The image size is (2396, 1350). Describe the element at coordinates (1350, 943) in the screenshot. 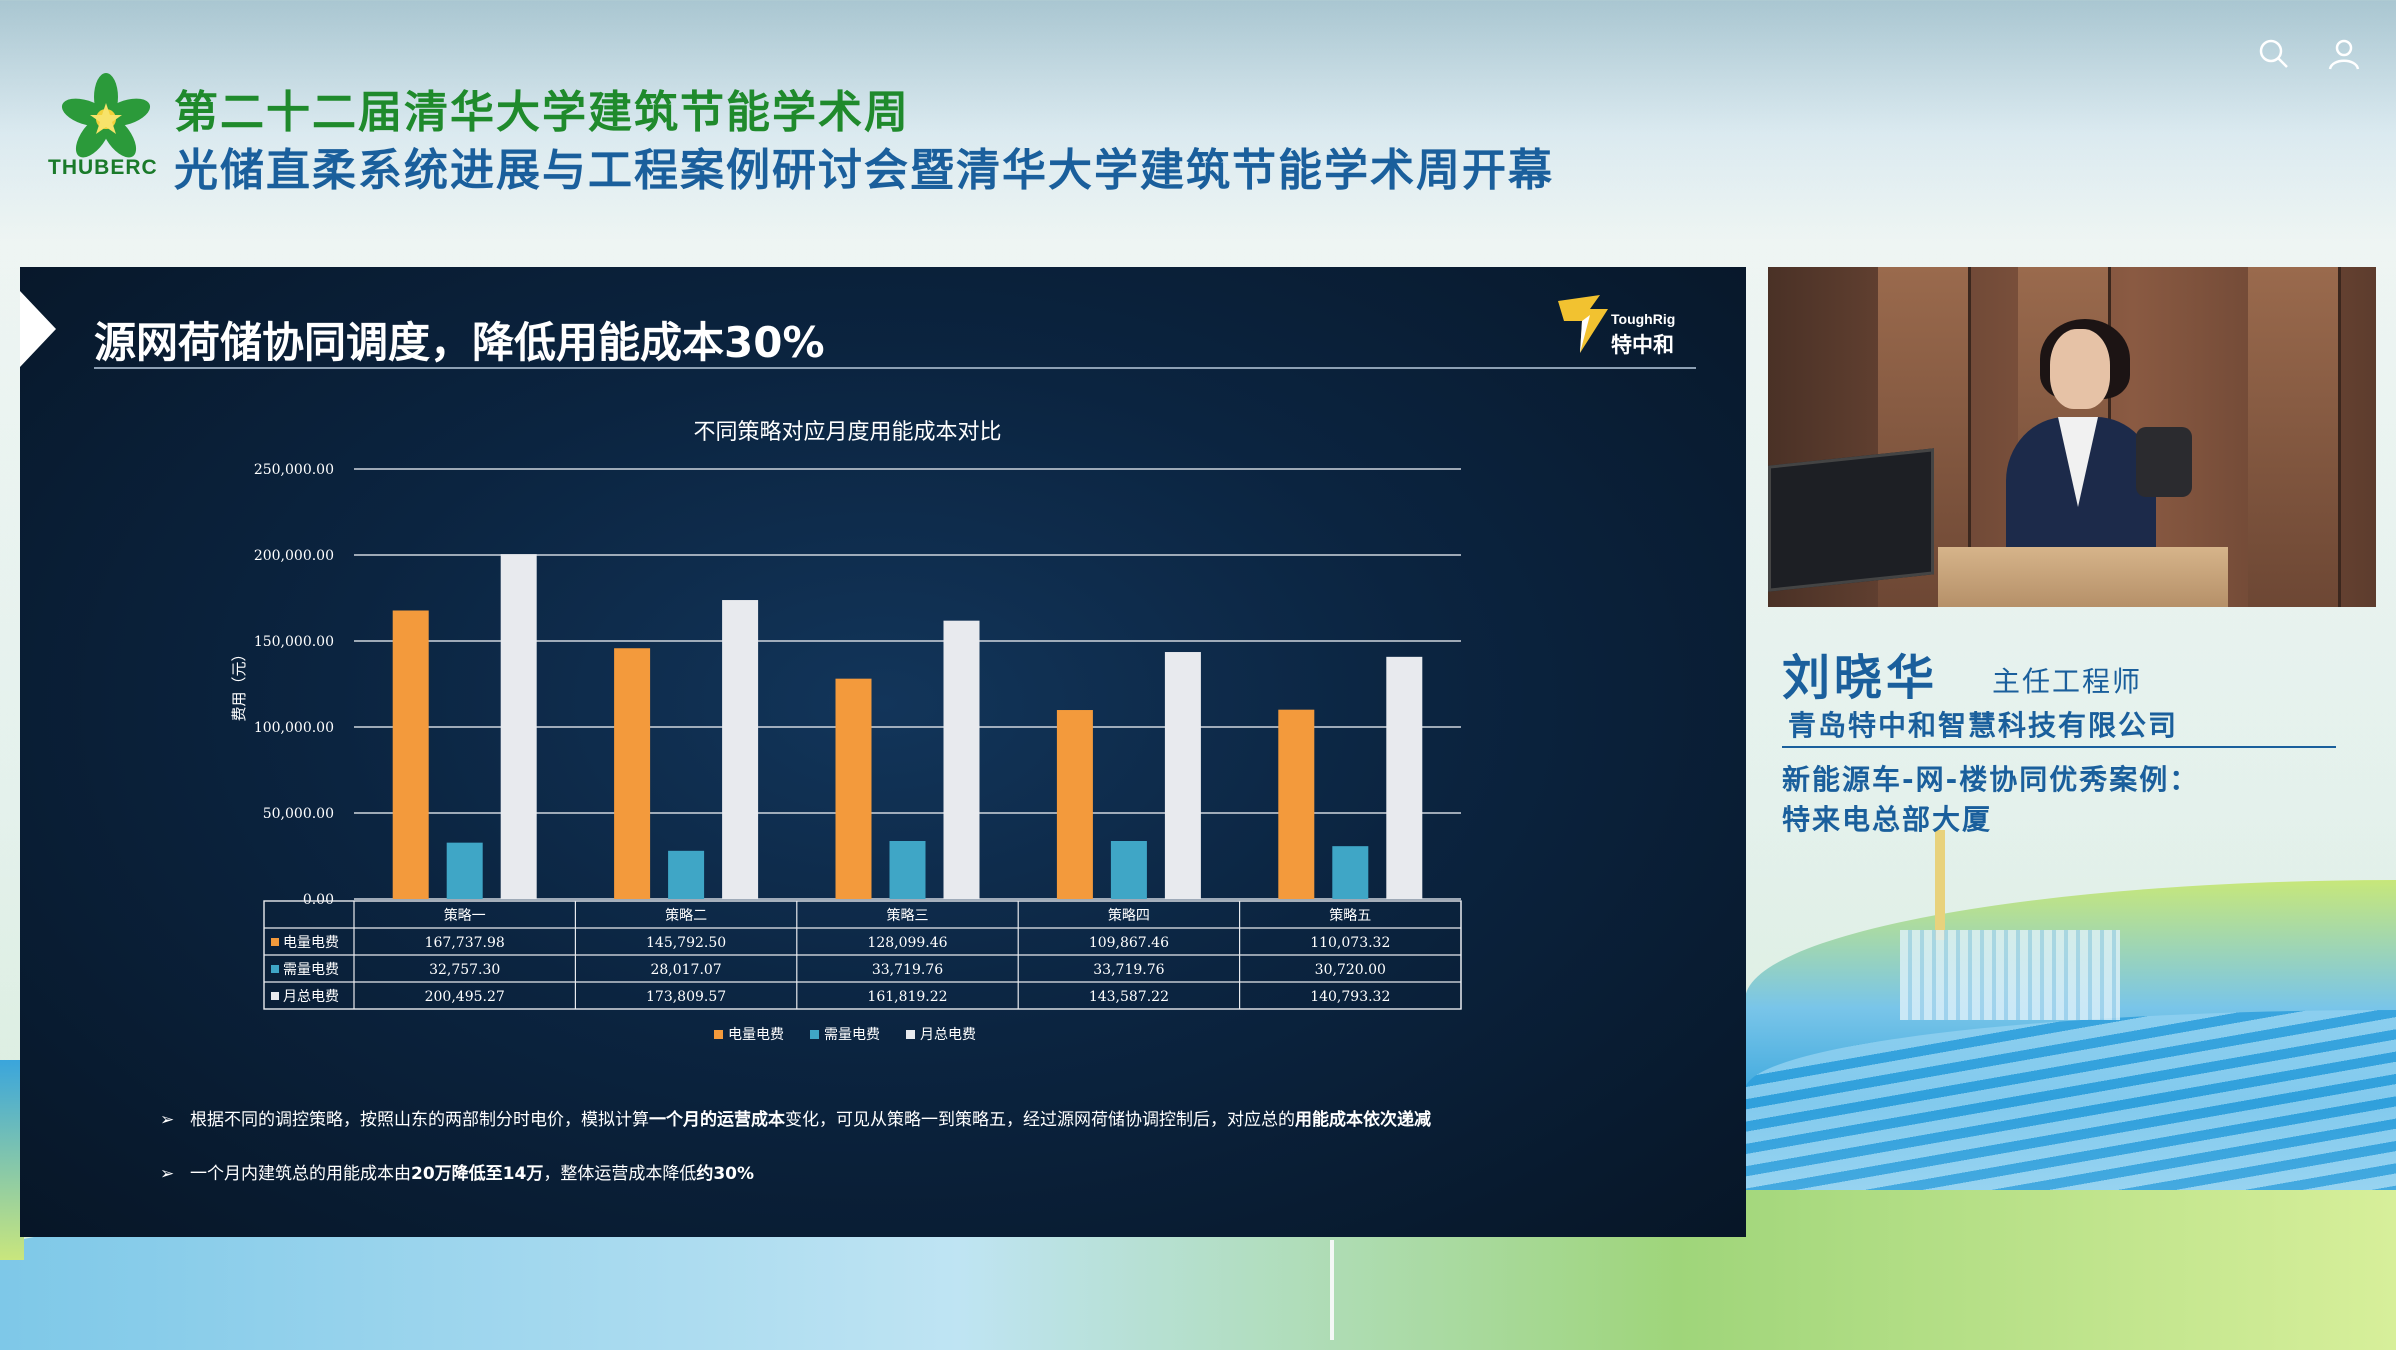

I see `data-label: 110,073.32` at that location.